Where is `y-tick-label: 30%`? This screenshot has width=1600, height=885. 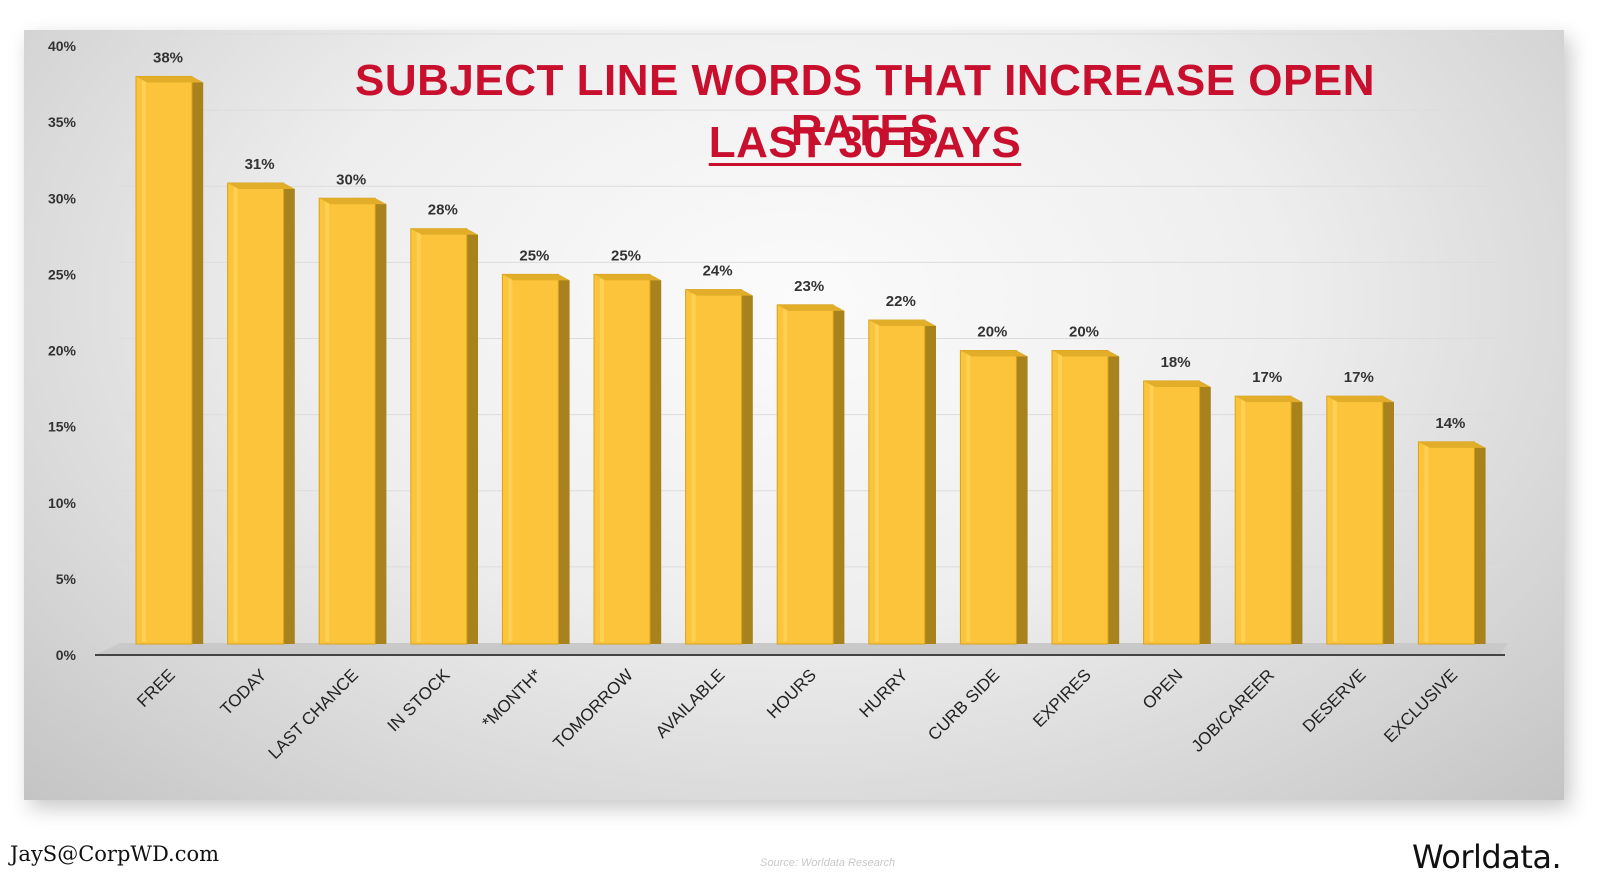 y-tick-label: 30% is located at coordinates (62, 198).